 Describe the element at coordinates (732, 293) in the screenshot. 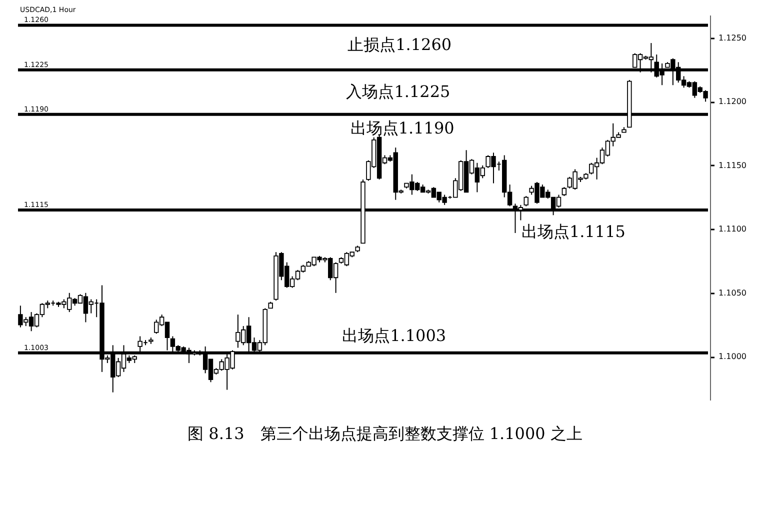

I see `y-tick-label: 1.1050` at that location.